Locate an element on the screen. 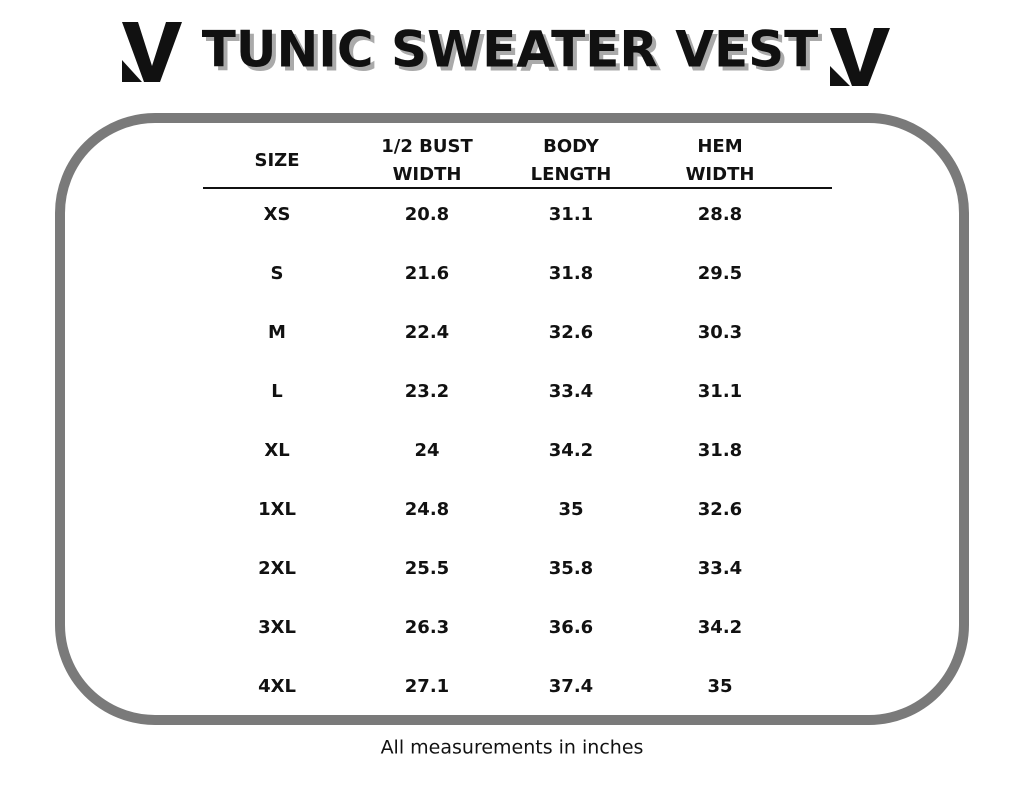  table-cell: 25.5 is located at coordinates (427, 568).